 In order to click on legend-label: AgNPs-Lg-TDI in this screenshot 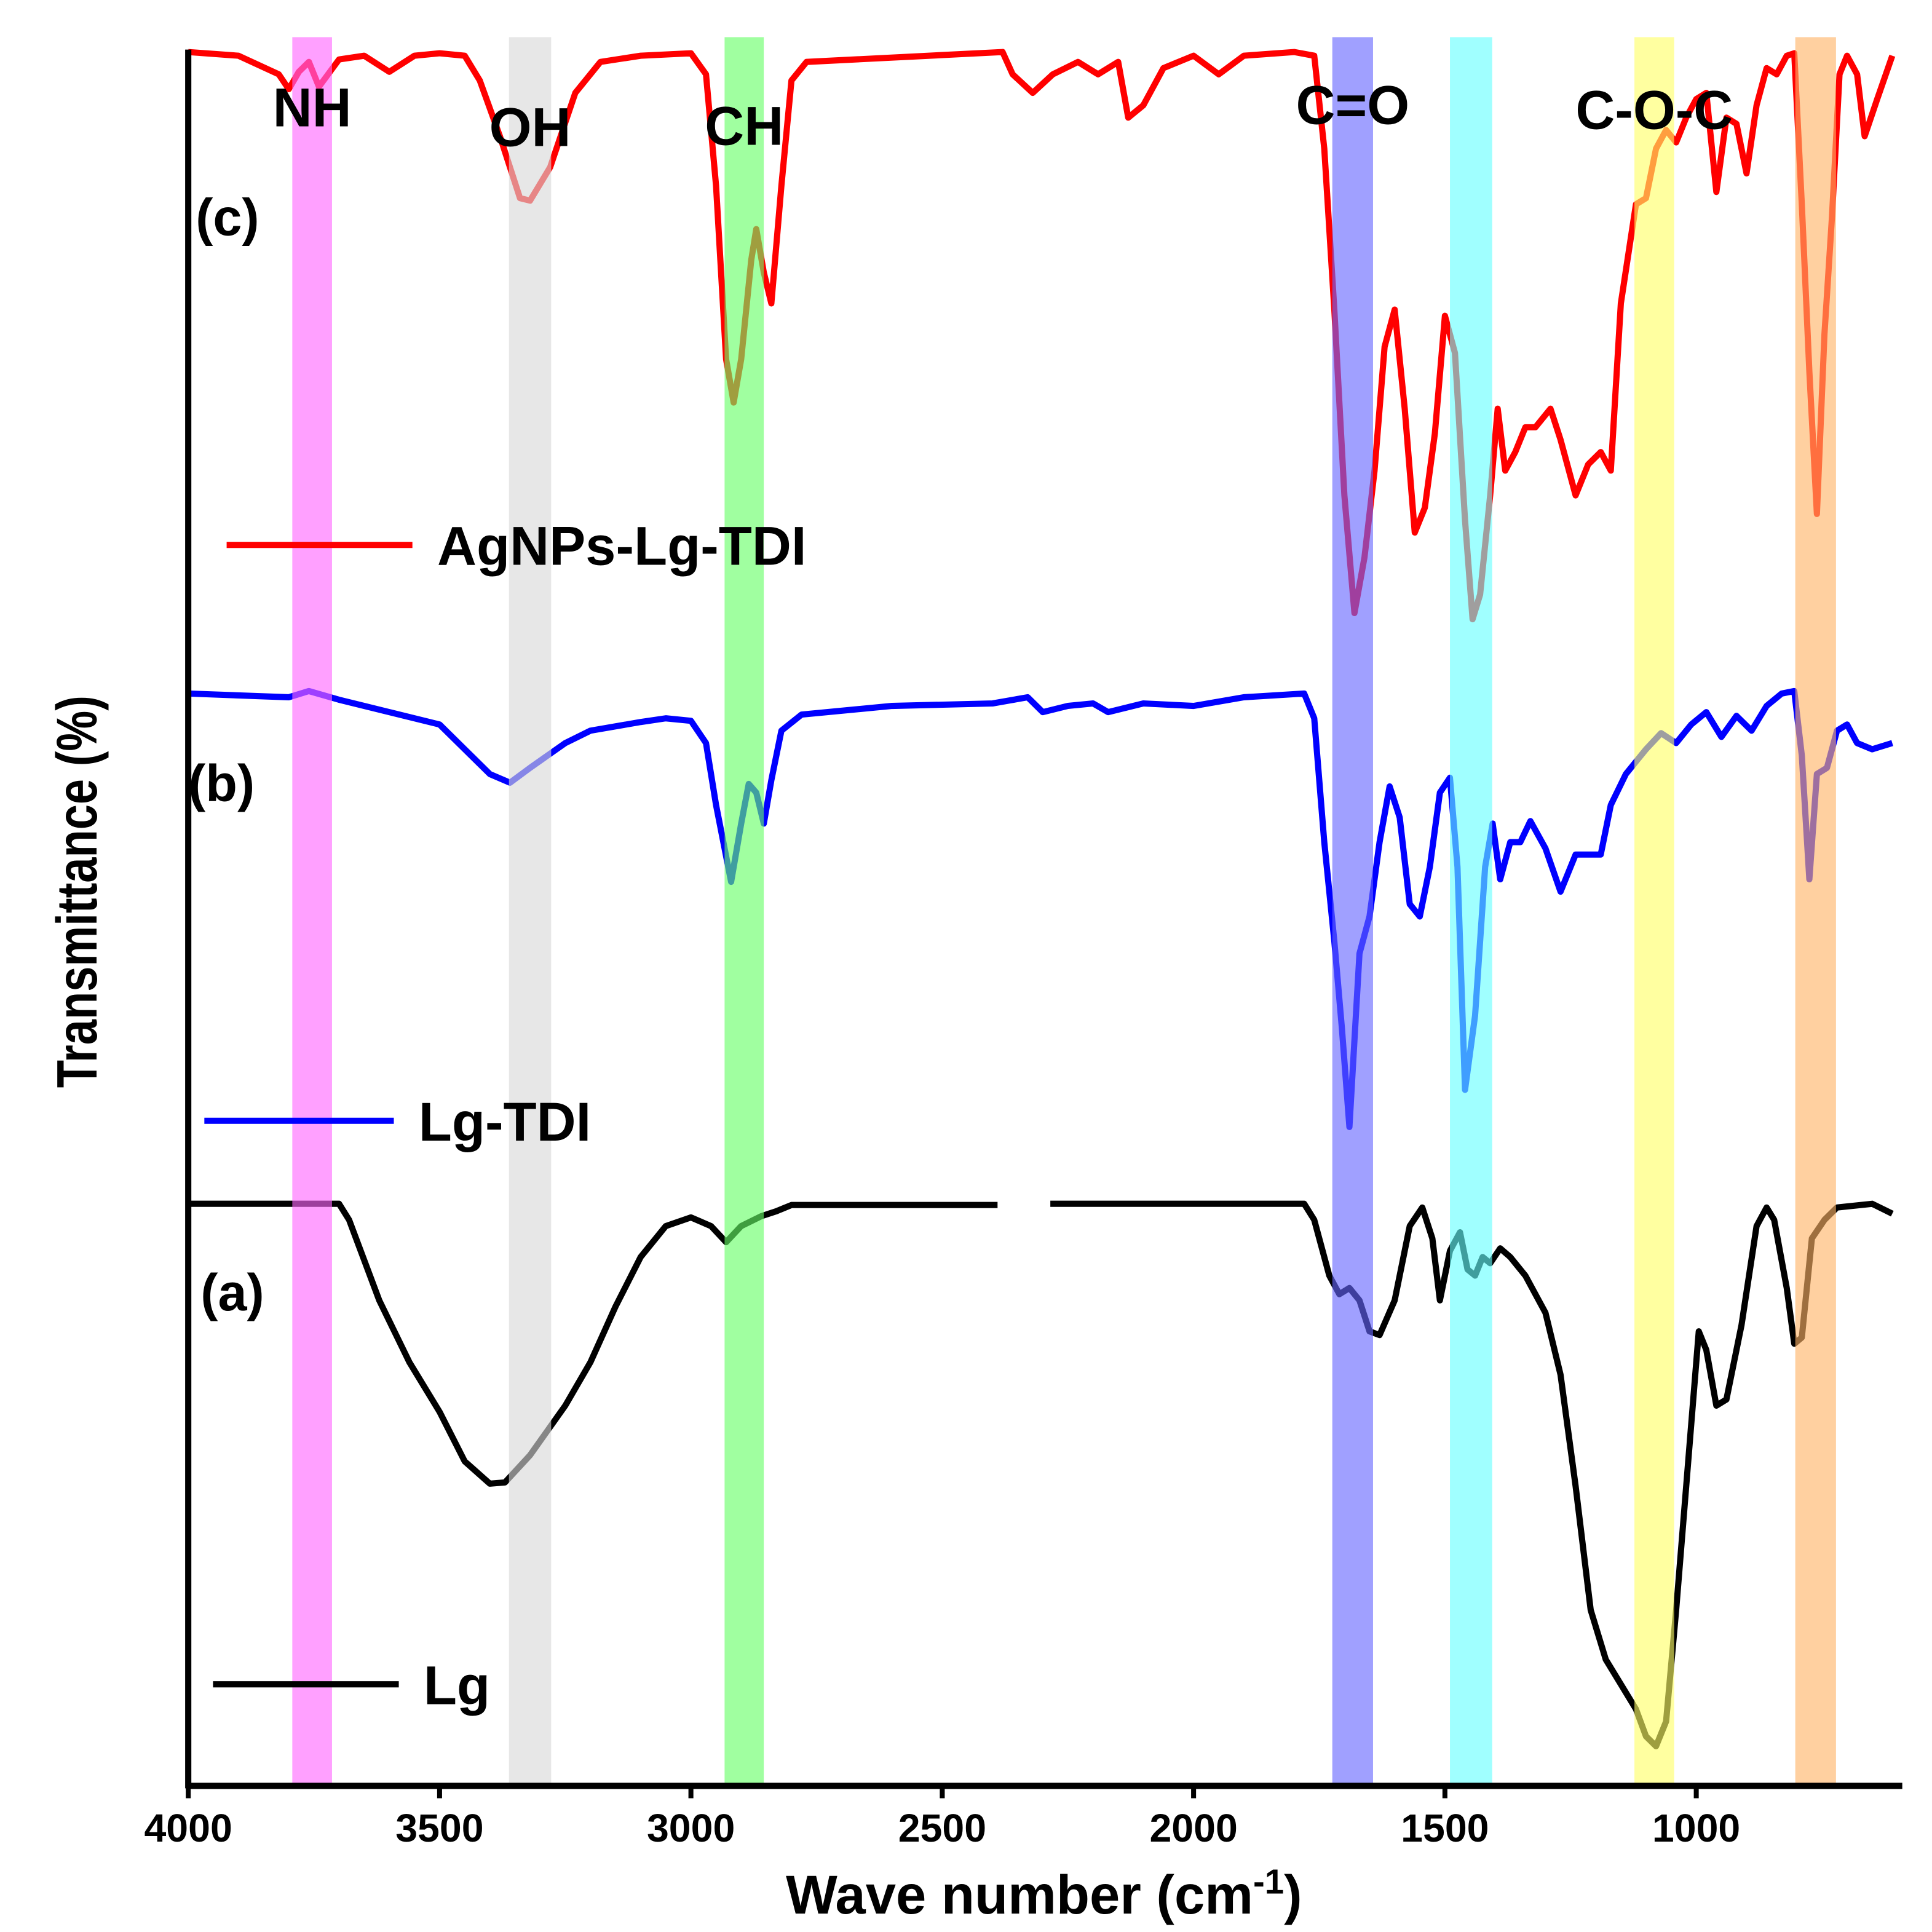, I will do `click(622, 545)`.